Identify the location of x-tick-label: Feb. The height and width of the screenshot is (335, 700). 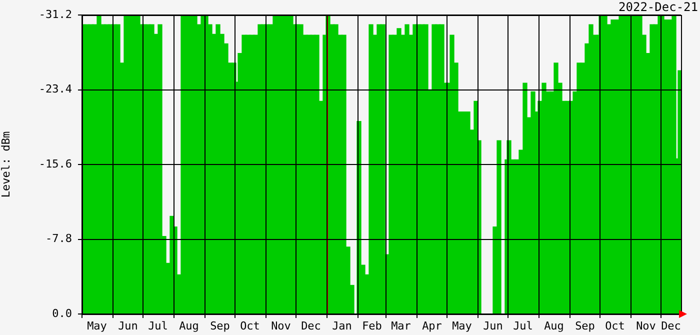
(372, 325).